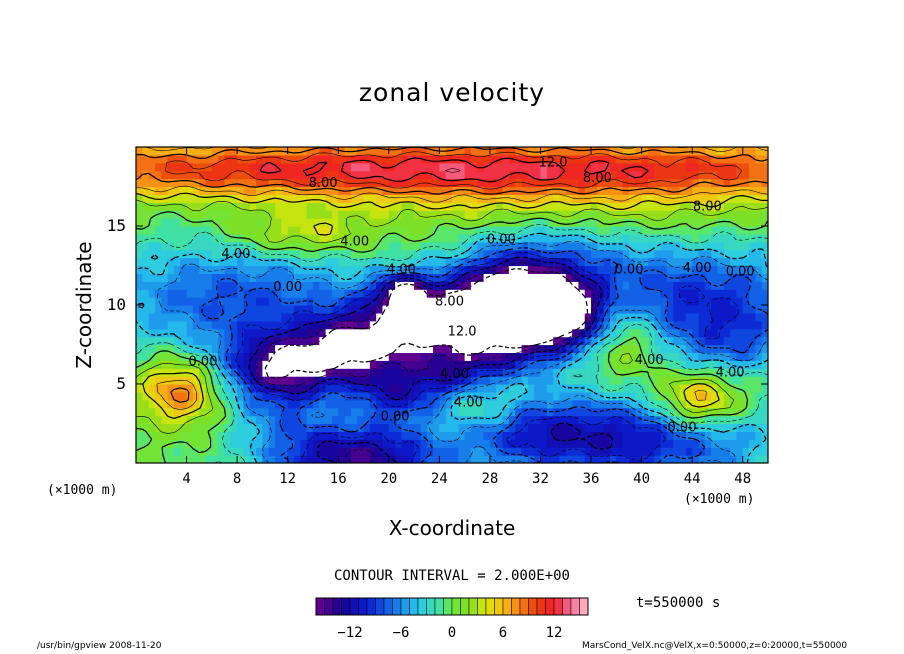 The image size is (904, 654). I want to click on x-tick-label: 40, so click(641, 479).